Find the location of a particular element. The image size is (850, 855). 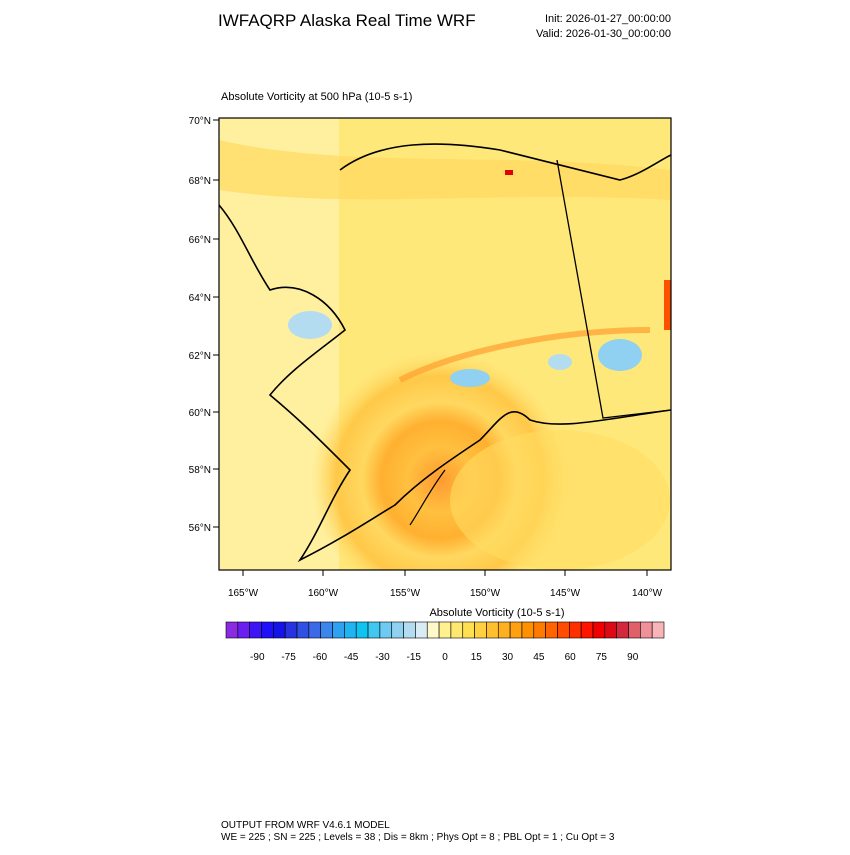

colorbar-tick-label: 30 is located at coordinates (508, 657).